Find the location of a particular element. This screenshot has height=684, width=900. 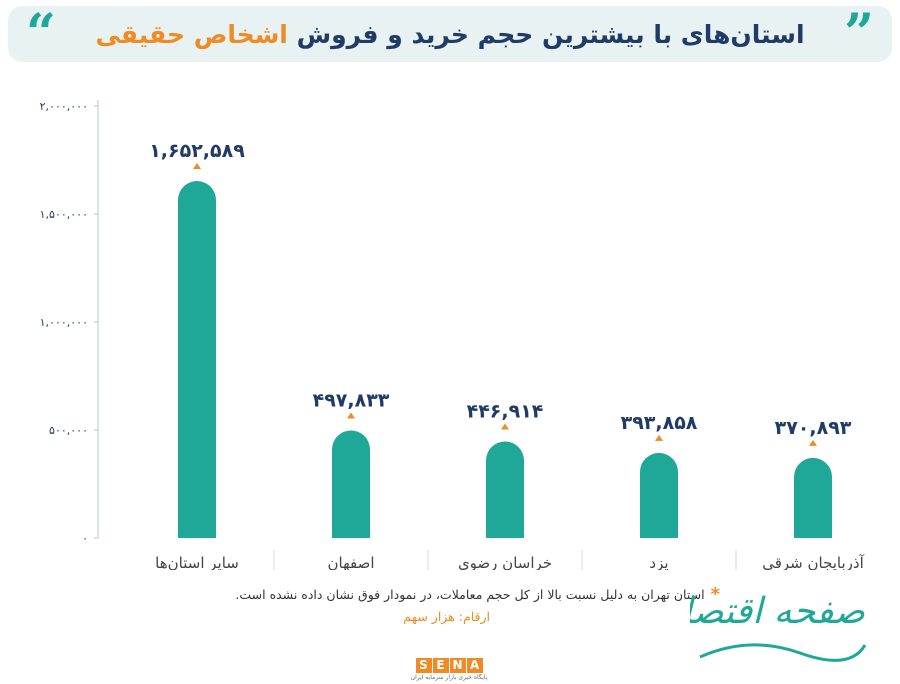

logo-letter: E is located at coordinates (440, 665).